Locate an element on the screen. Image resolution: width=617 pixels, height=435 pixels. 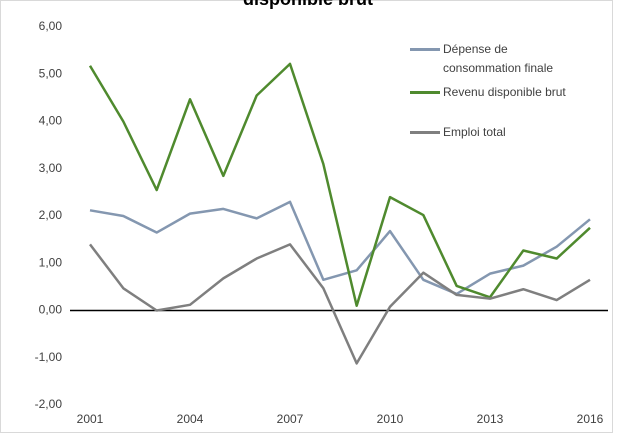
legend-label: Dépense de consommation finale is located at coordinates (498, 58).